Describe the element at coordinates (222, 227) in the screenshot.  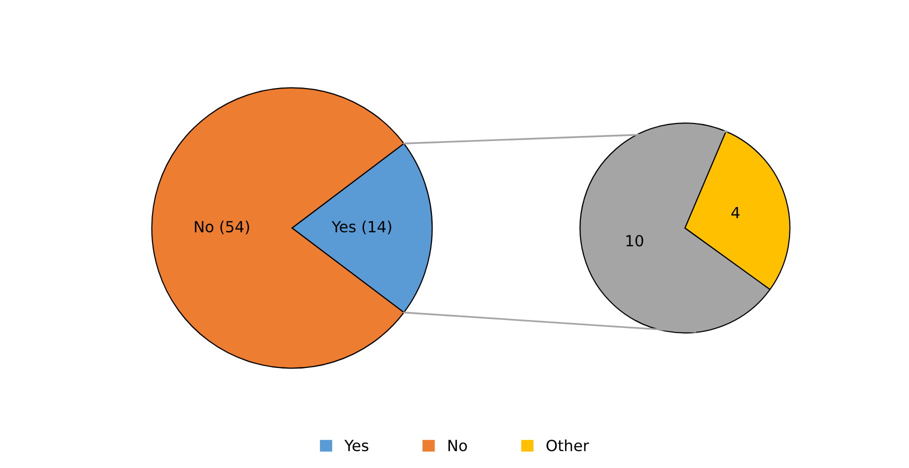
I see `data-label: No (54)` at that location.